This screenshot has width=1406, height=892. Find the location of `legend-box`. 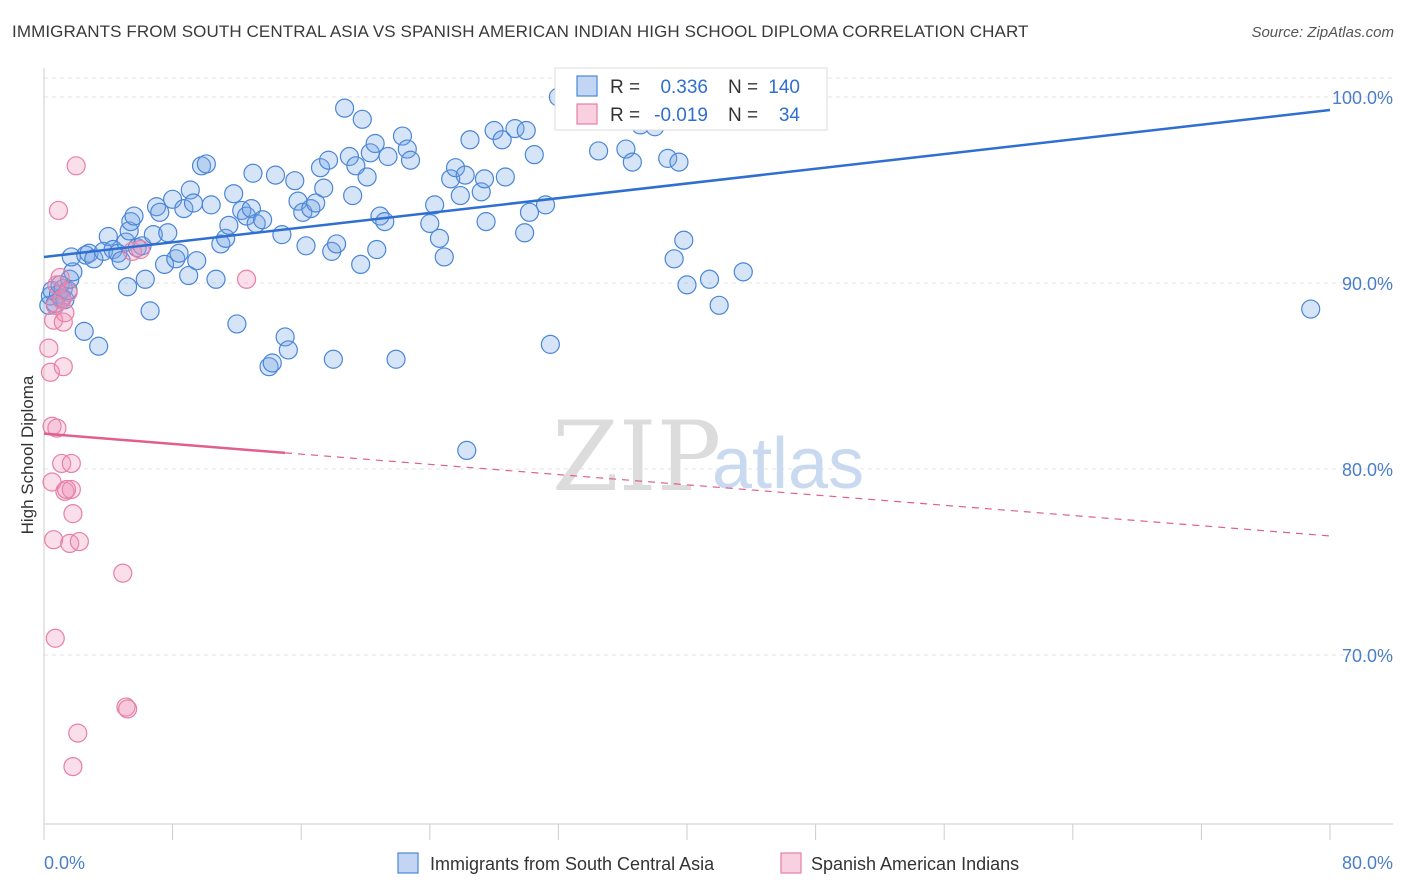

legend-box is located at coordinates (691, 99).